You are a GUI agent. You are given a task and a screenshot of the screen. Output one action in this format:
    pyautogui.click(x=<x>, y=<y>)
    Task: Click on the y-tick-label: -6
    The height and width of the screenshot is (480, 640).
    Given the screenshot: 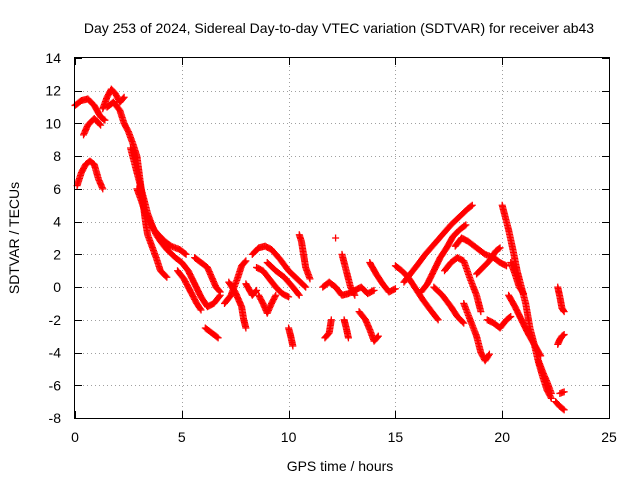 What is the action you would take?
    pyautogui.click(x=55, y=385)
    